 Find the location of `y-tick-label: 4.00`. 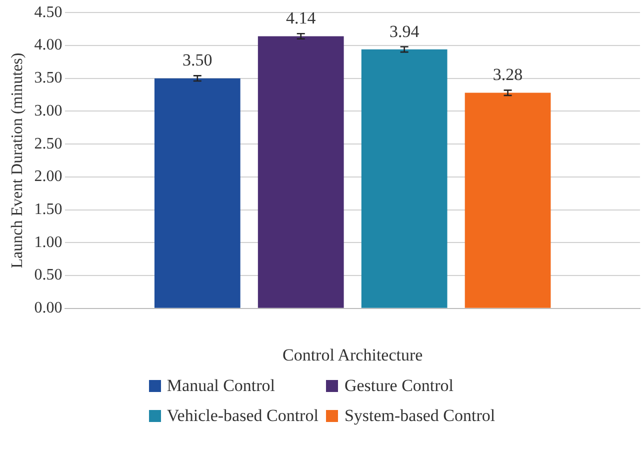

y-tick-label: 4.00 is located at coordinates (48, 45).